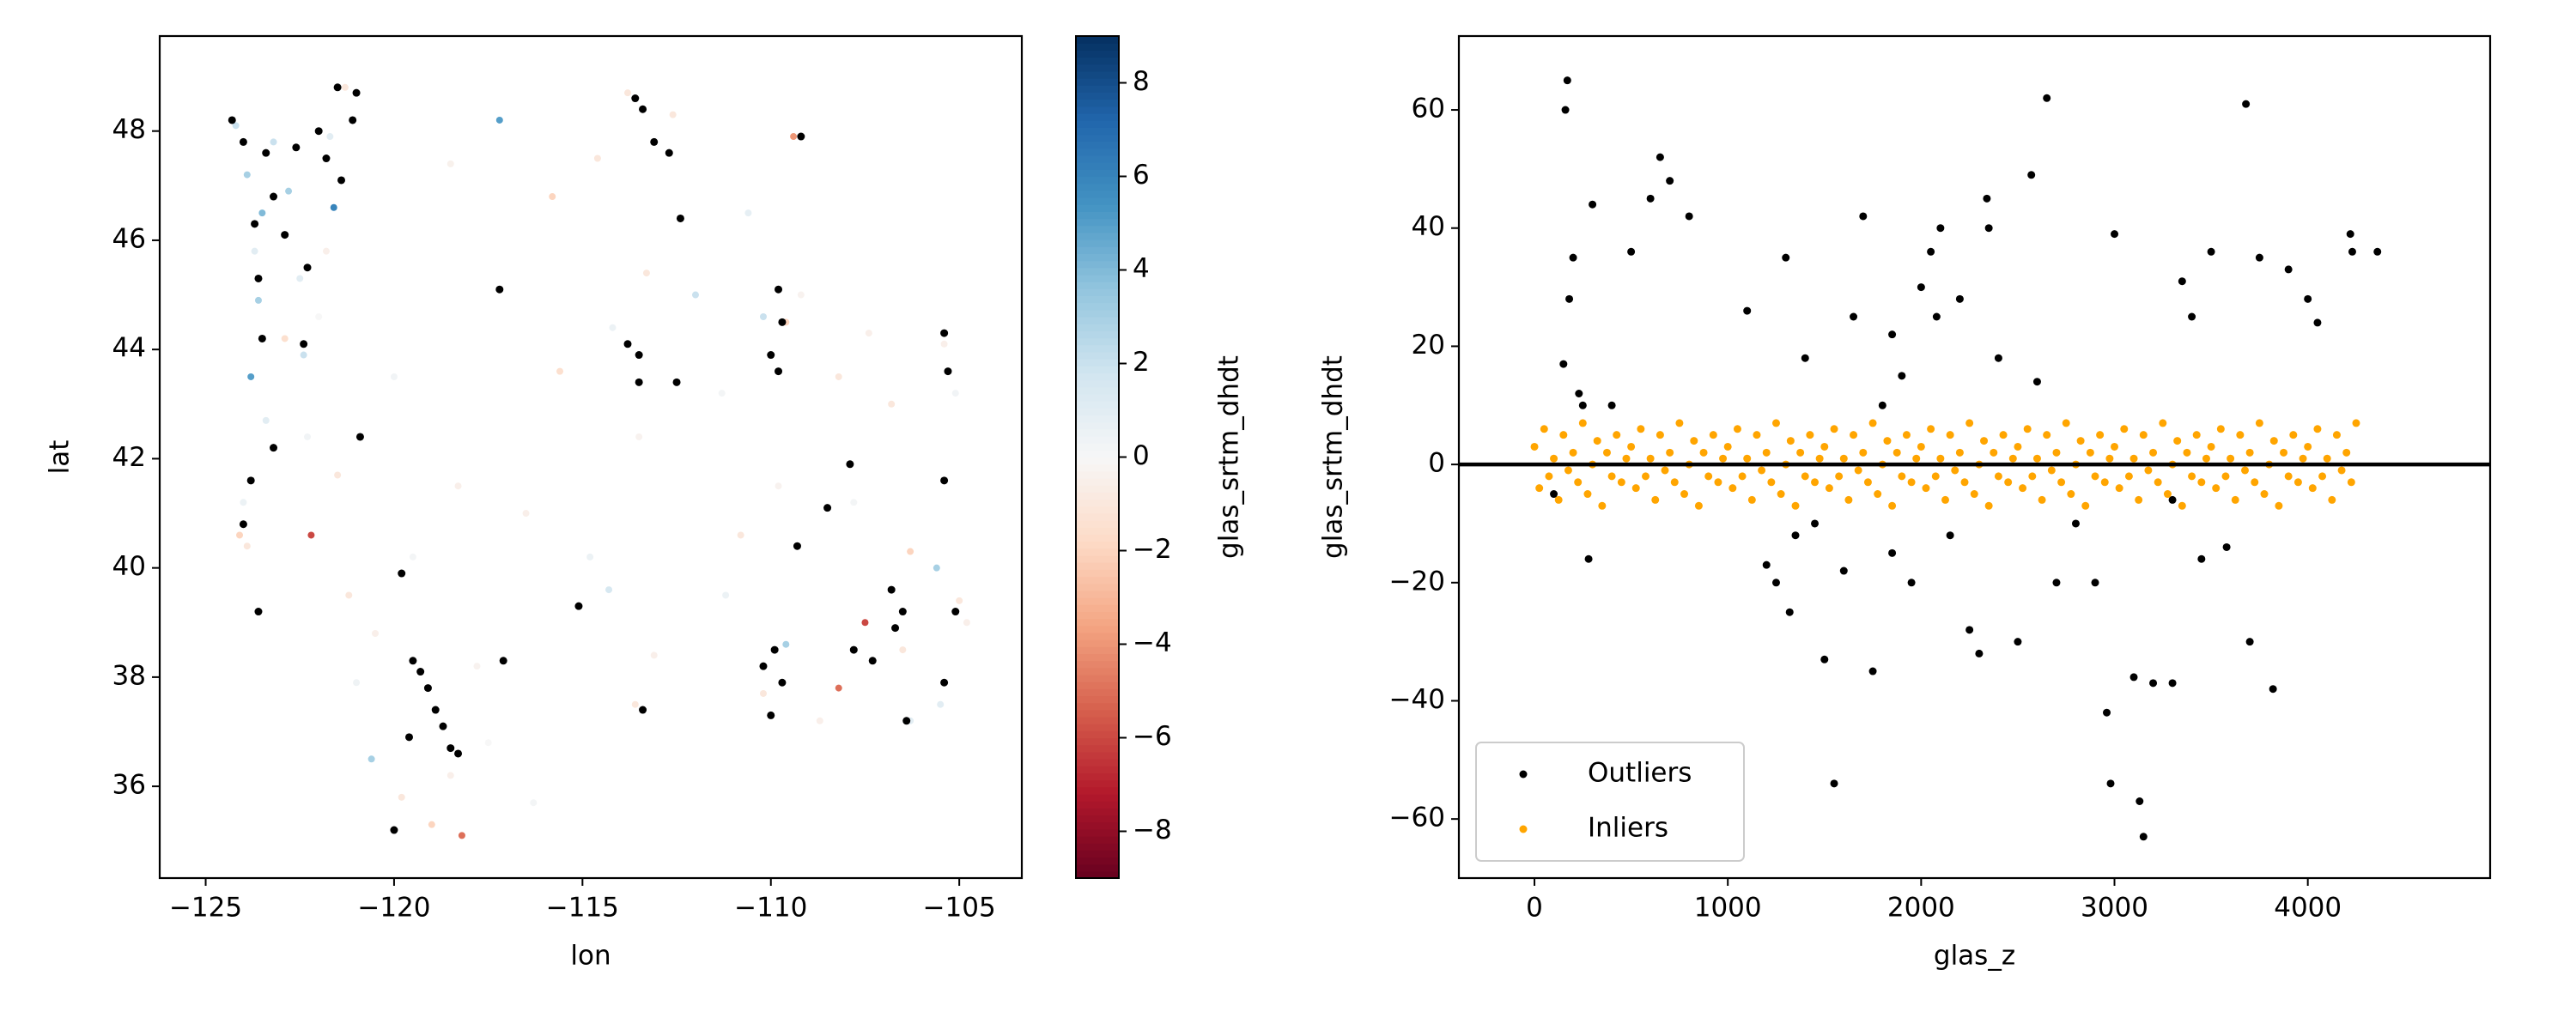 The image size is (2576, 1030). I want to click on colorbar-tick-label: −6, so click(1152, 736).